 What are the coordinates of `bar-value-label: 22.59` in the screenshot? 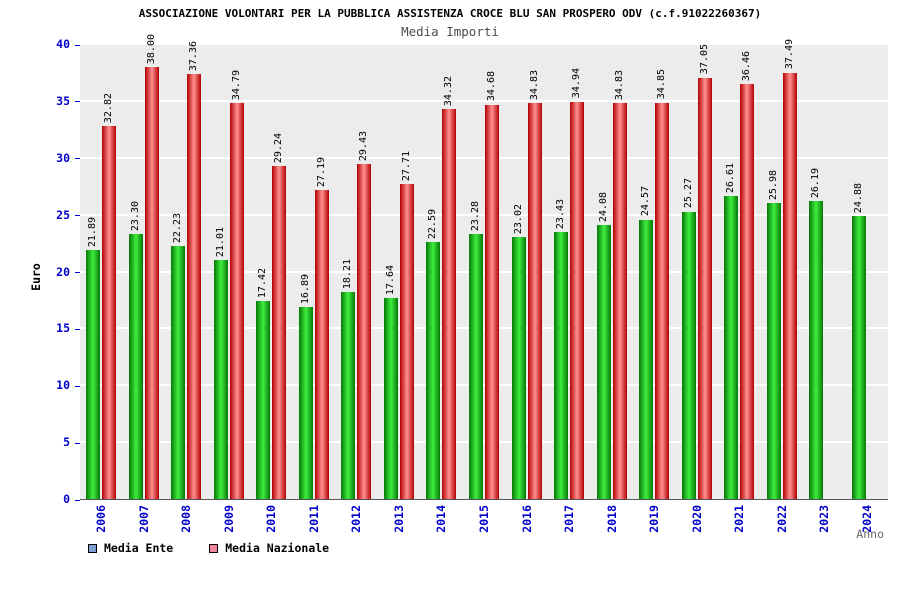 It's located at (433, 224).